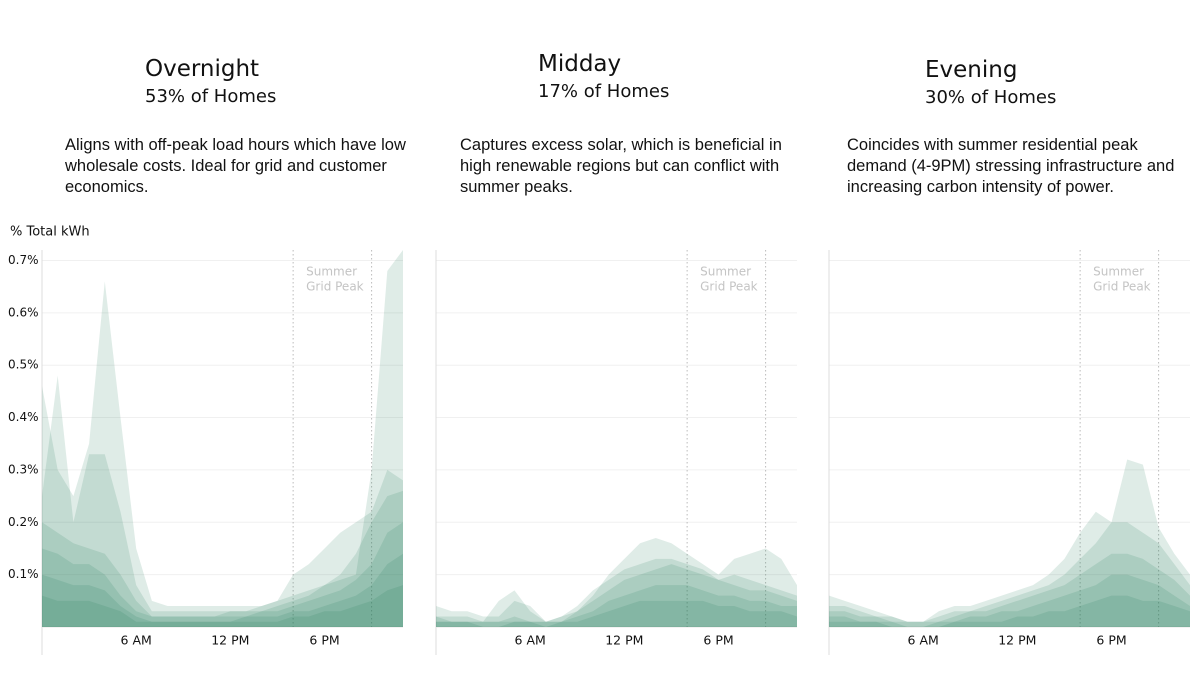 This screenshot has width=1200, height=675. What do you see at coordinates (991, 97) in the screenshot?
I see `panel-subtitle: 30% of Homes` at bounding box center [991, 97].